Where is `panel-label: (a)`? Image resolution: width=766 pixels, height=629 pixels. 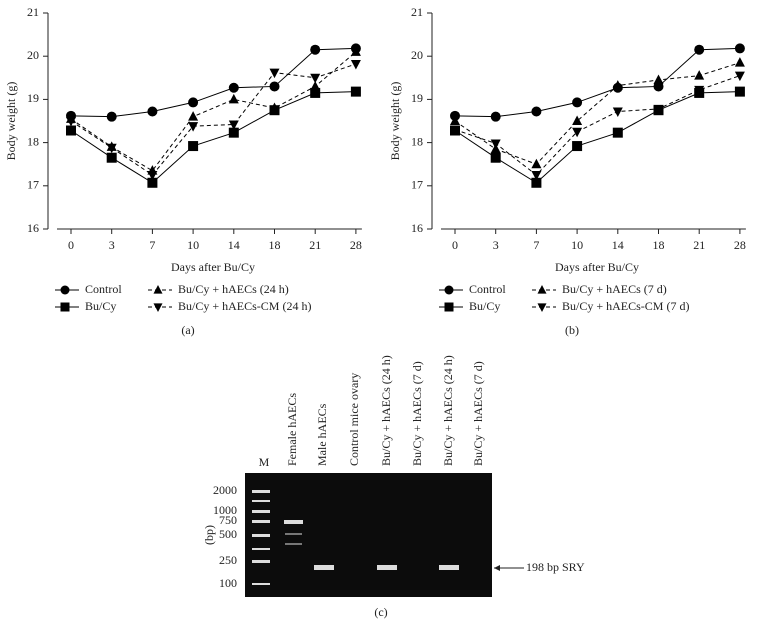 panel-label: (a) is located at coordinates (187, 330).